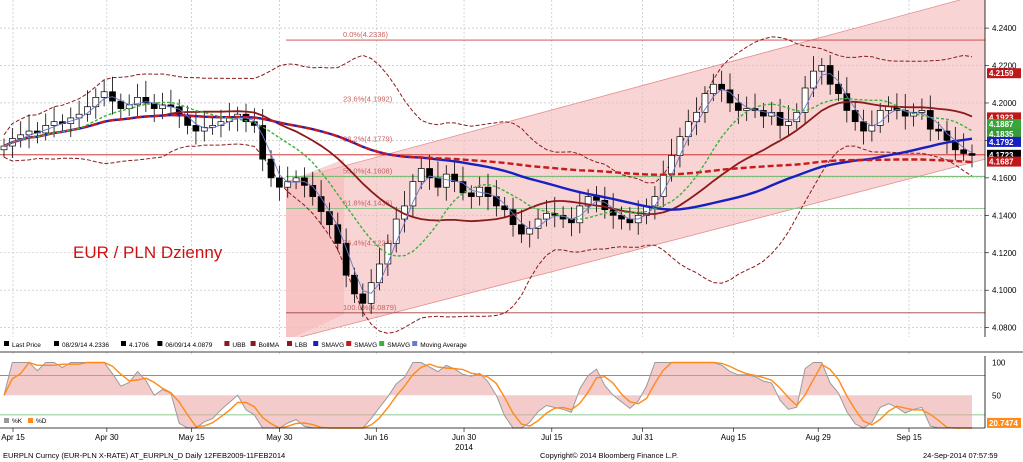 This screenshot has height=462, width=1023. I want to click on d-line, so click(487, 395).